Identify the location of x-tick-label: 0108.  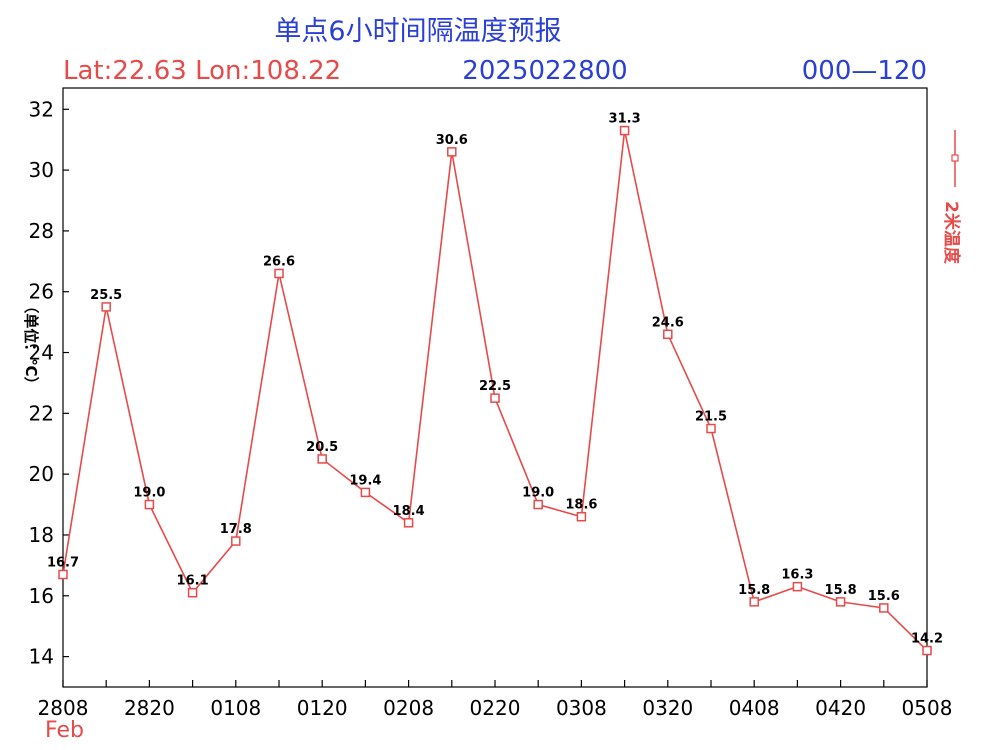
(235, 708).